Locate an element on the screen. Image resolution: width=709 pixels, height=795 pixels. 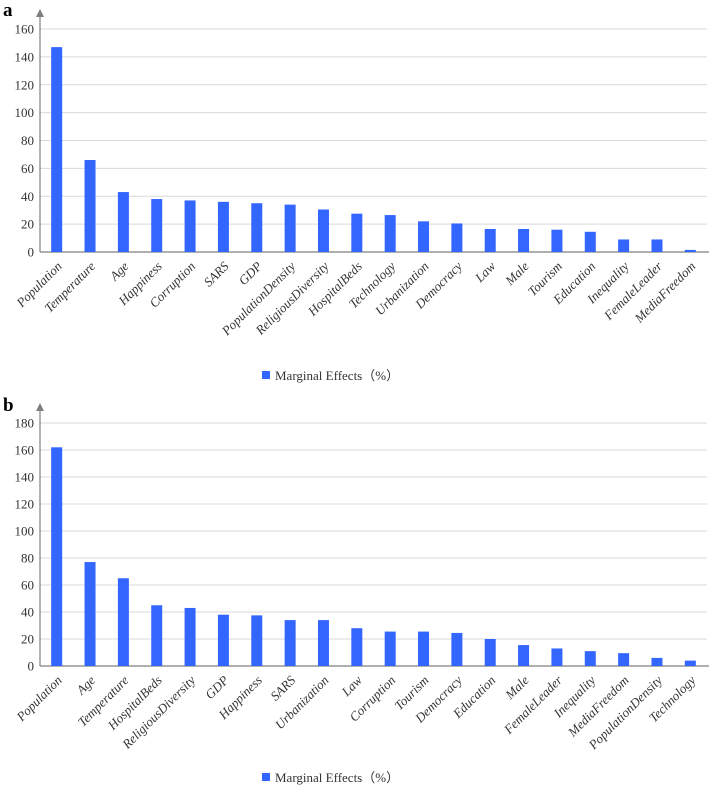
panel-label: b is located at coordinates (8, 405).